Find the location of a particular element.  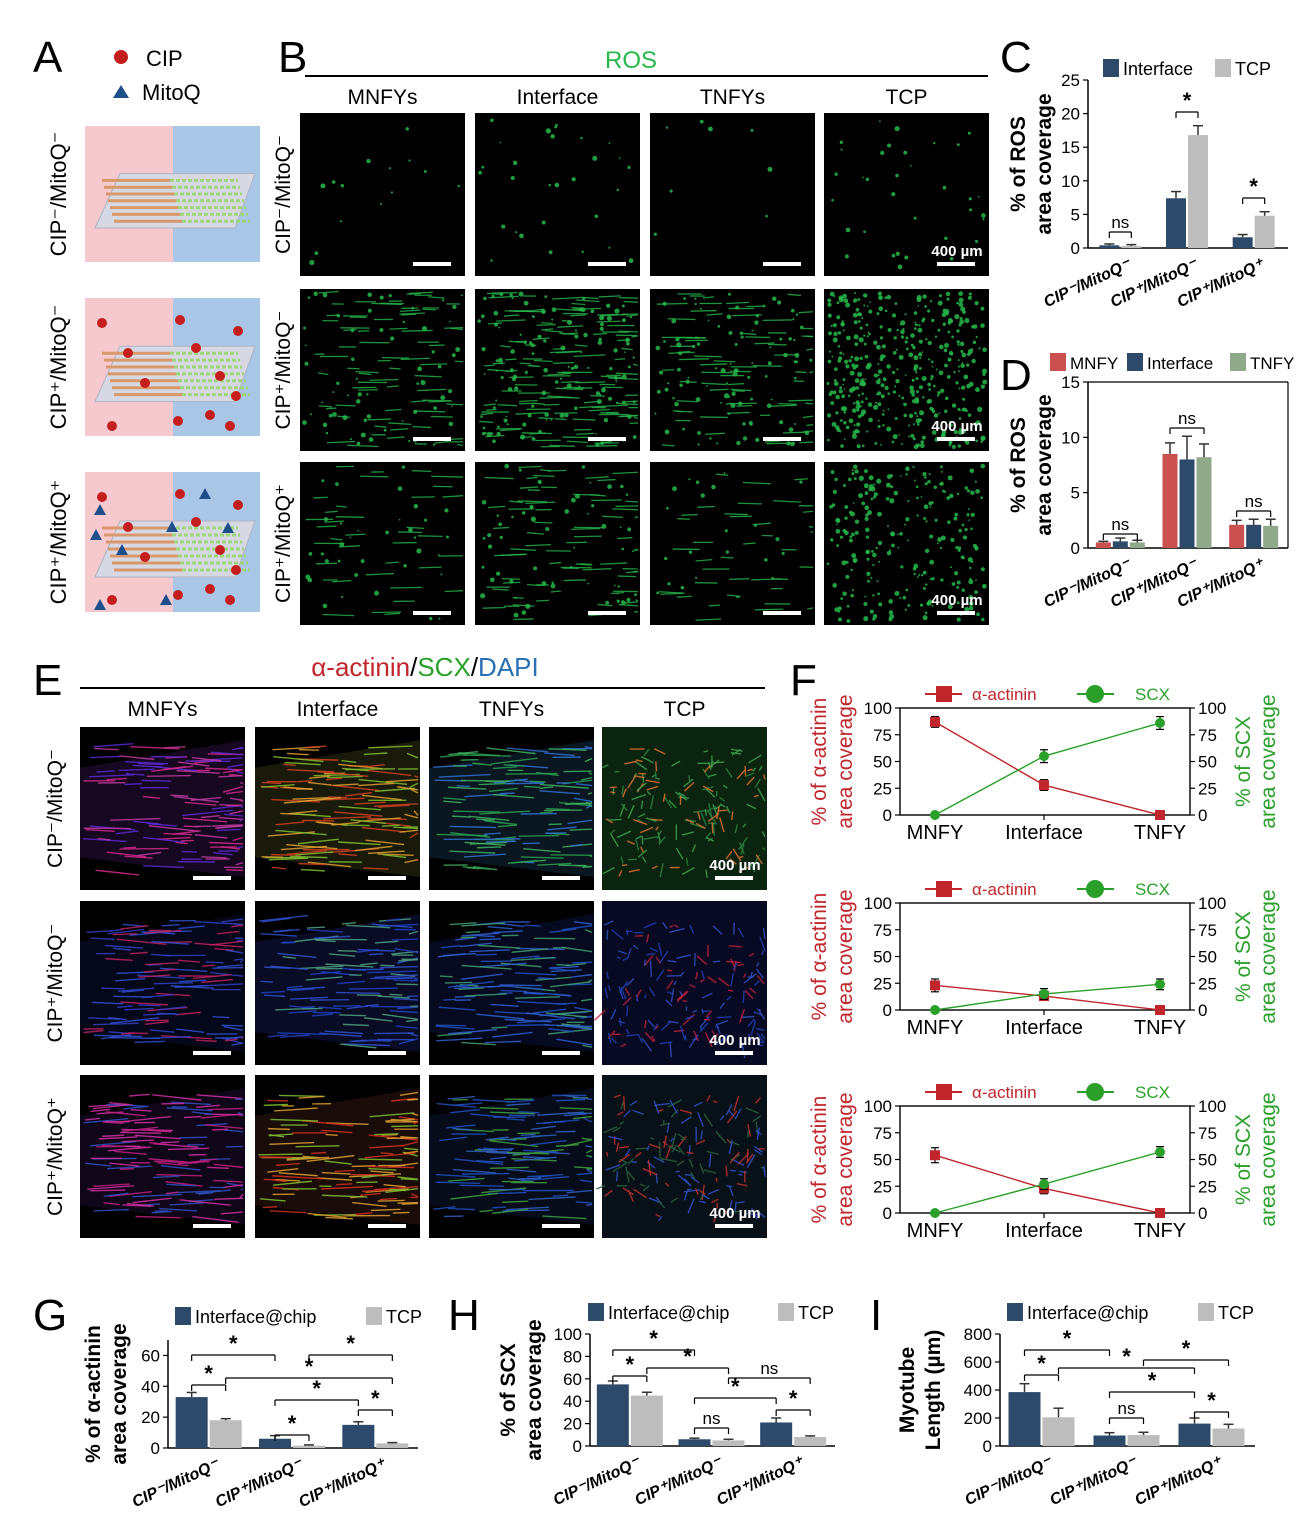

legend-swatch is located at coordinates (374, 1316).